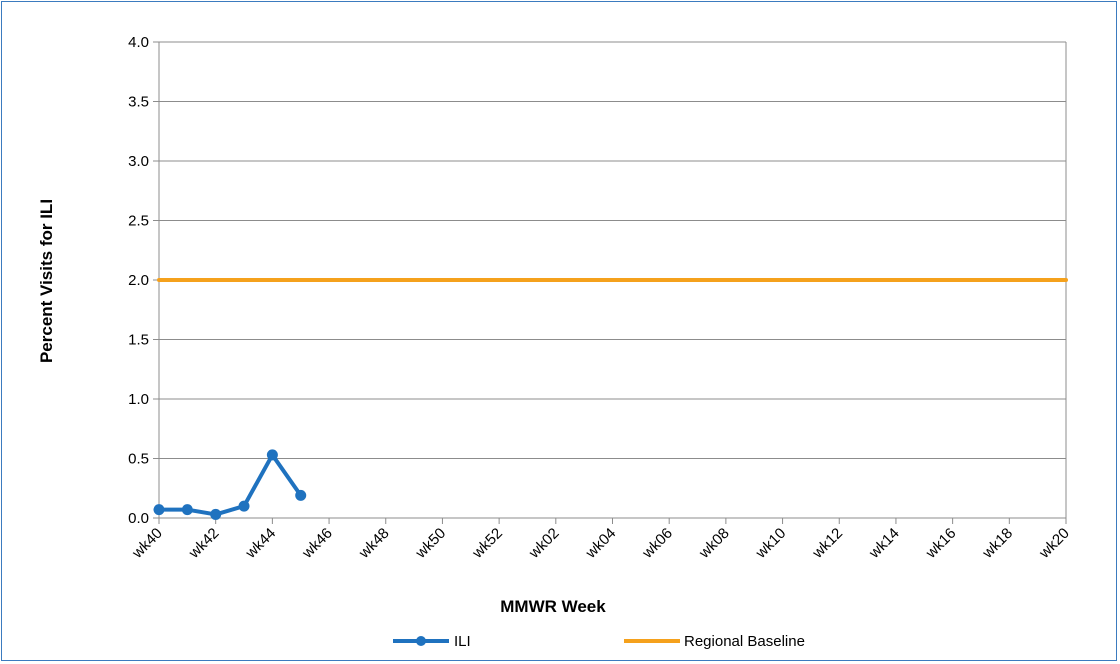 The width and height of the screenshot is (1120, 664). What do you see at coordinates (230, 484) in the screenshot?
I see `series-line-ili` at bounding box center [230, 484].